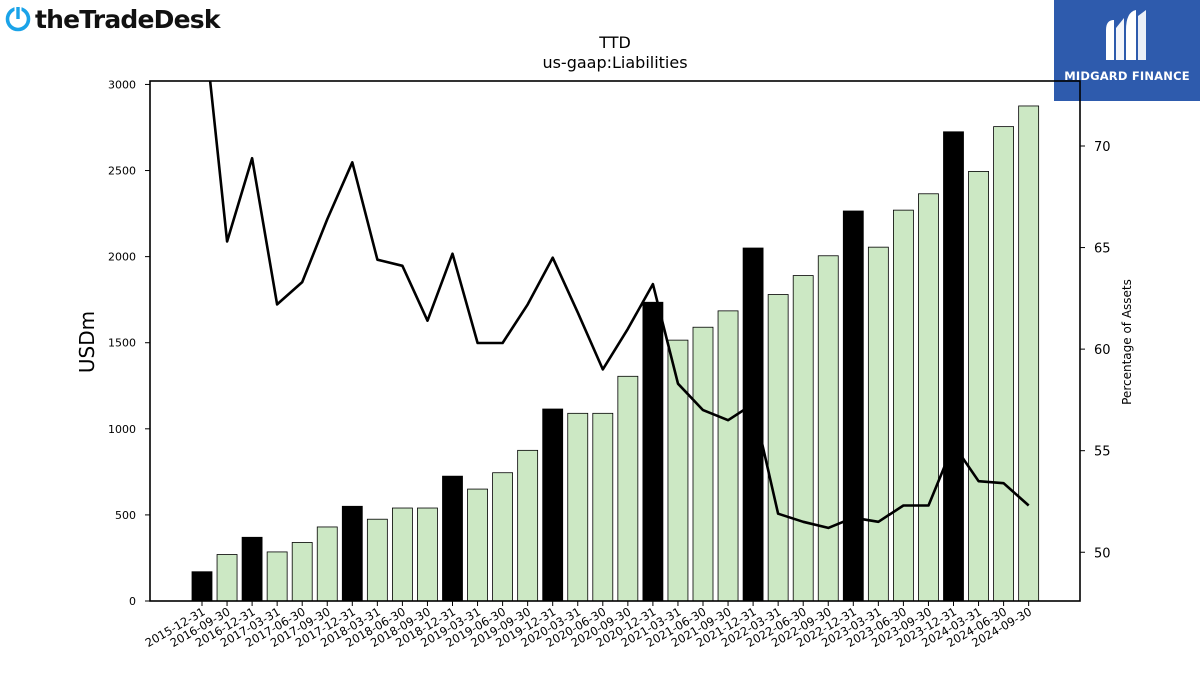  Describe the element at coordinates (614, 42) in the screenshot. I see `chart-title: TTD` at that location.